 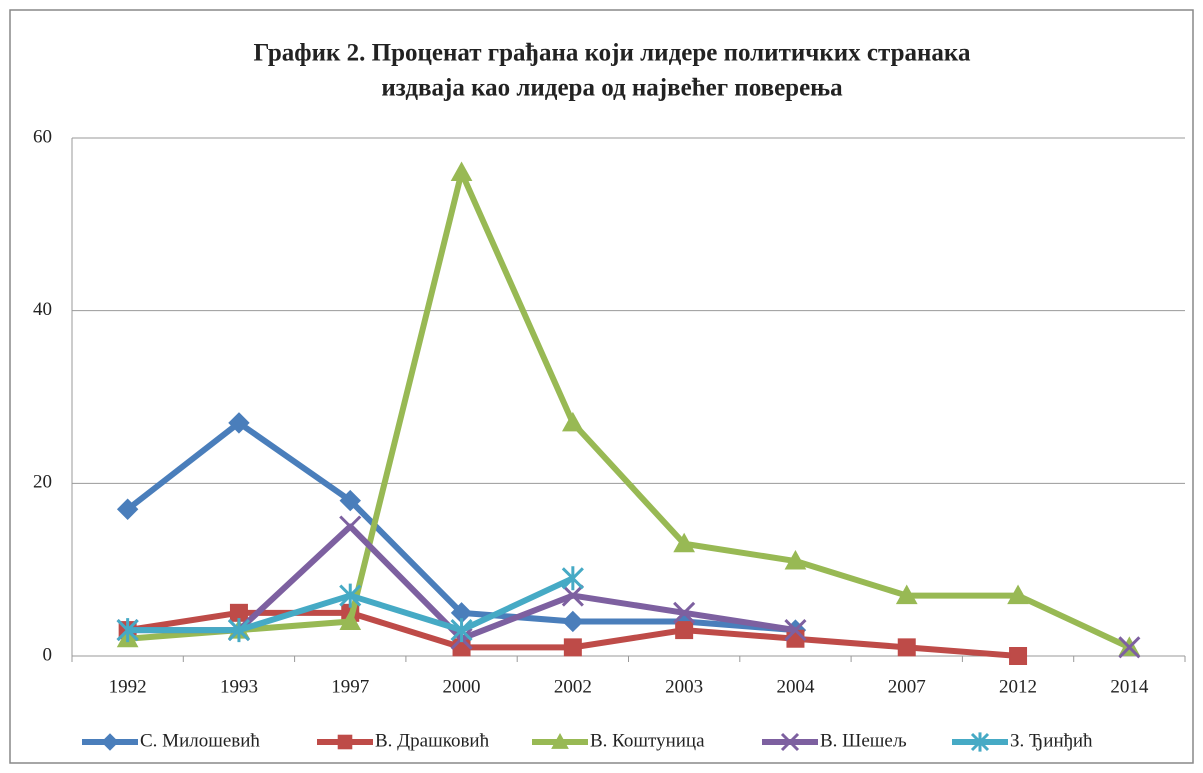 What do you see at coordinates (573, 686) in the screenshot?
I see `x-tick-label: 2002` at bounding box center [573, 686].